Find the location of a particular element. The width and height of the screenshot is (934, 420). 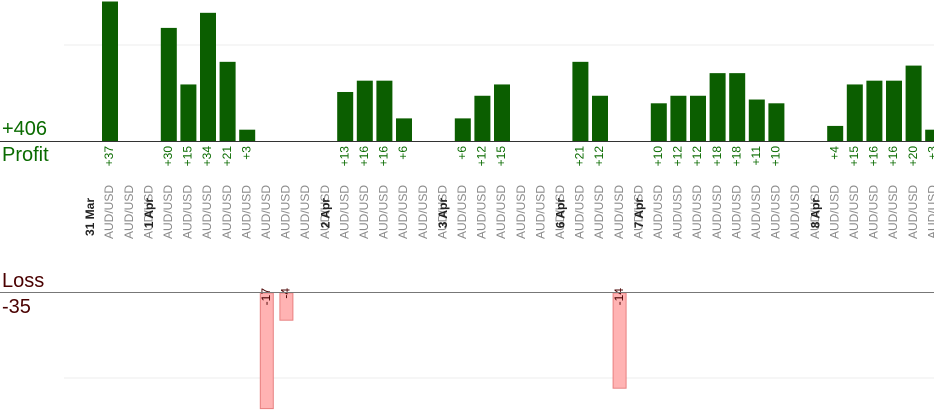

profit-label: Profit is located at coordinates (25, 155).